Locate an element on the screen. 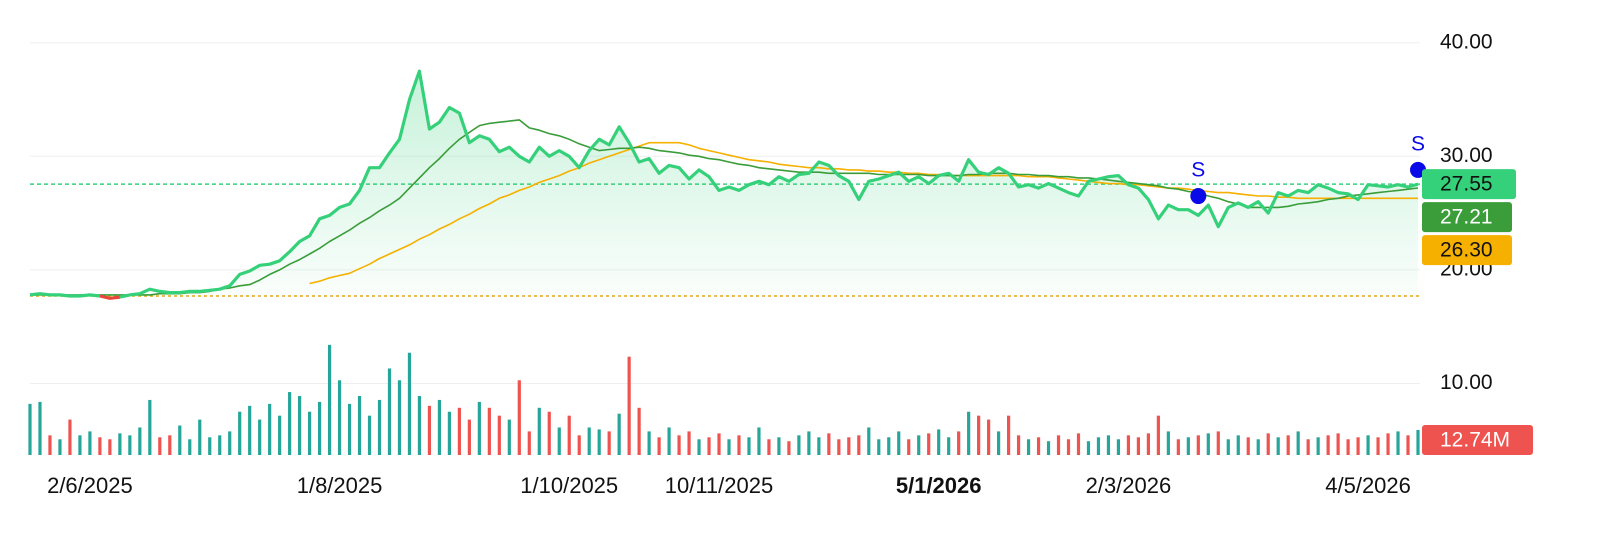  signal-marker is located at coordinates (1198, 196).